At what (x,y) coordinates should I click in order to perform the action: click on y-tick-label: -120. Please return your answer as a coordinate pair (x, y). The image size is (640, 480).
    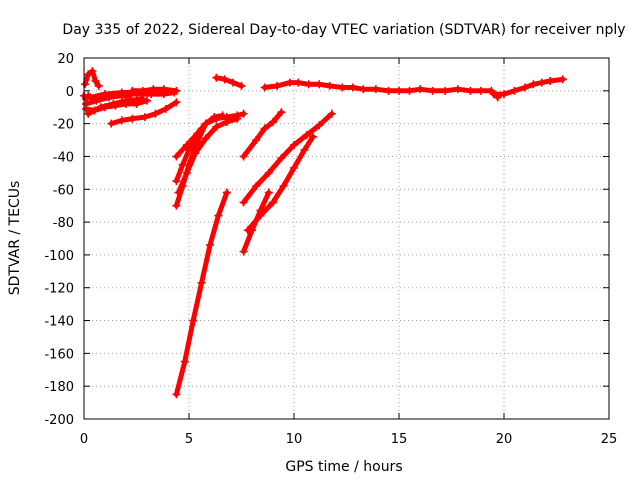
    Looking at the image, I should click on (59, 289).